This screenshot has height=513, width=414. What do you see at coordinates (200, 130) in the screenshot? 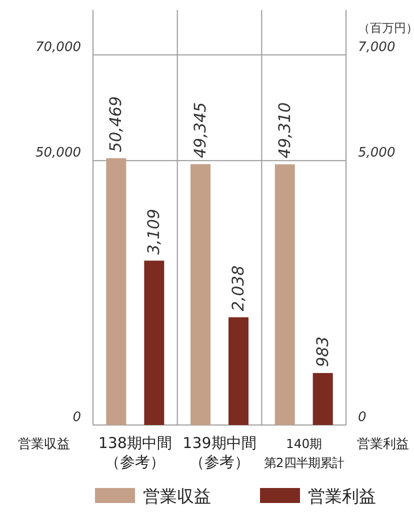
I see `data-label: 49,345` at bounding box center [200, 130].